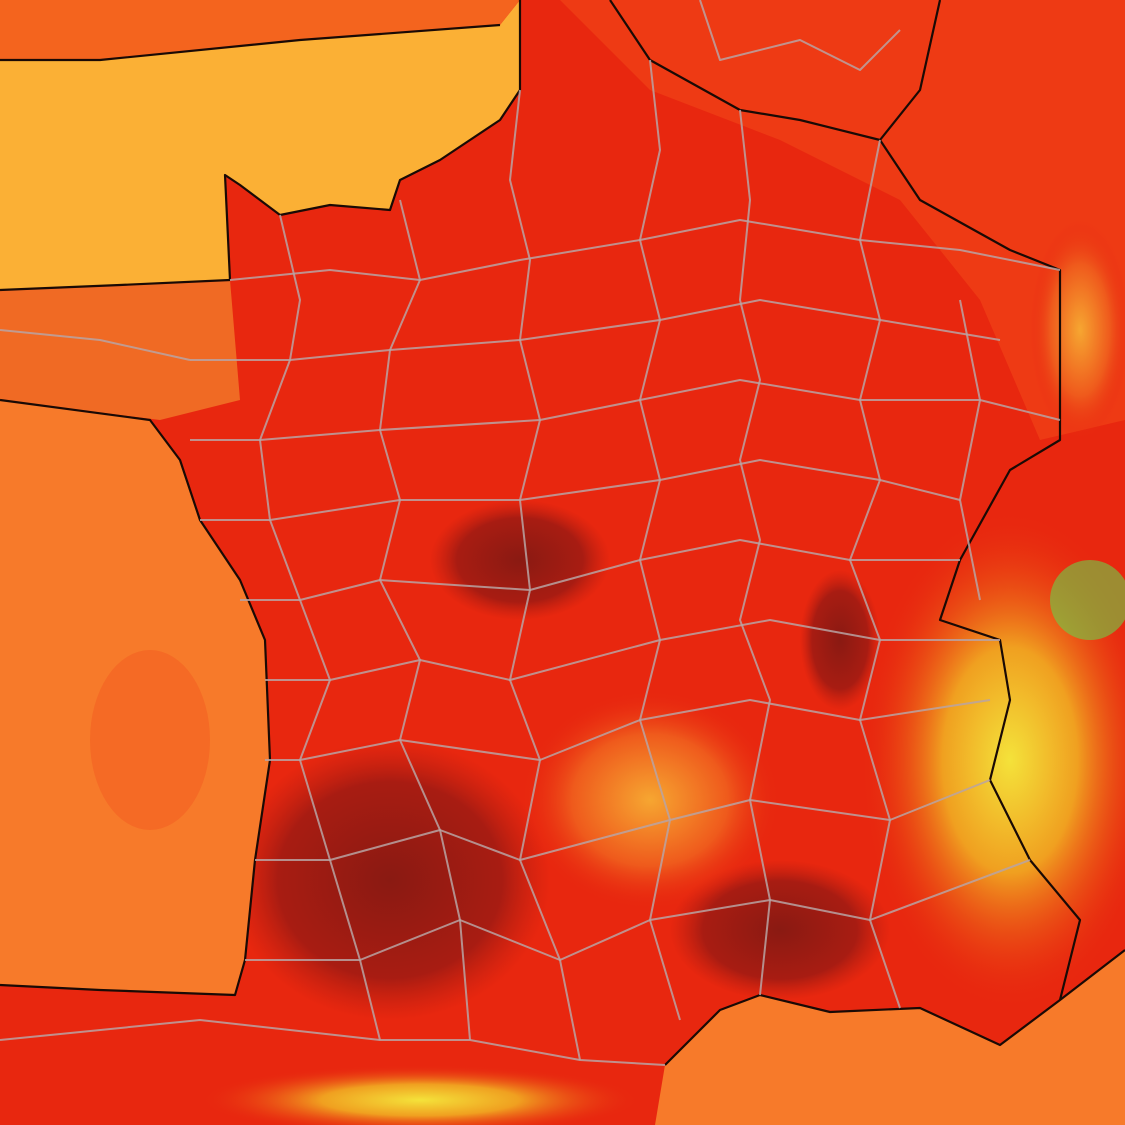  Describe the element at coordinates (420, 1095) in the screenshot. I see `pyrenees` at that location.